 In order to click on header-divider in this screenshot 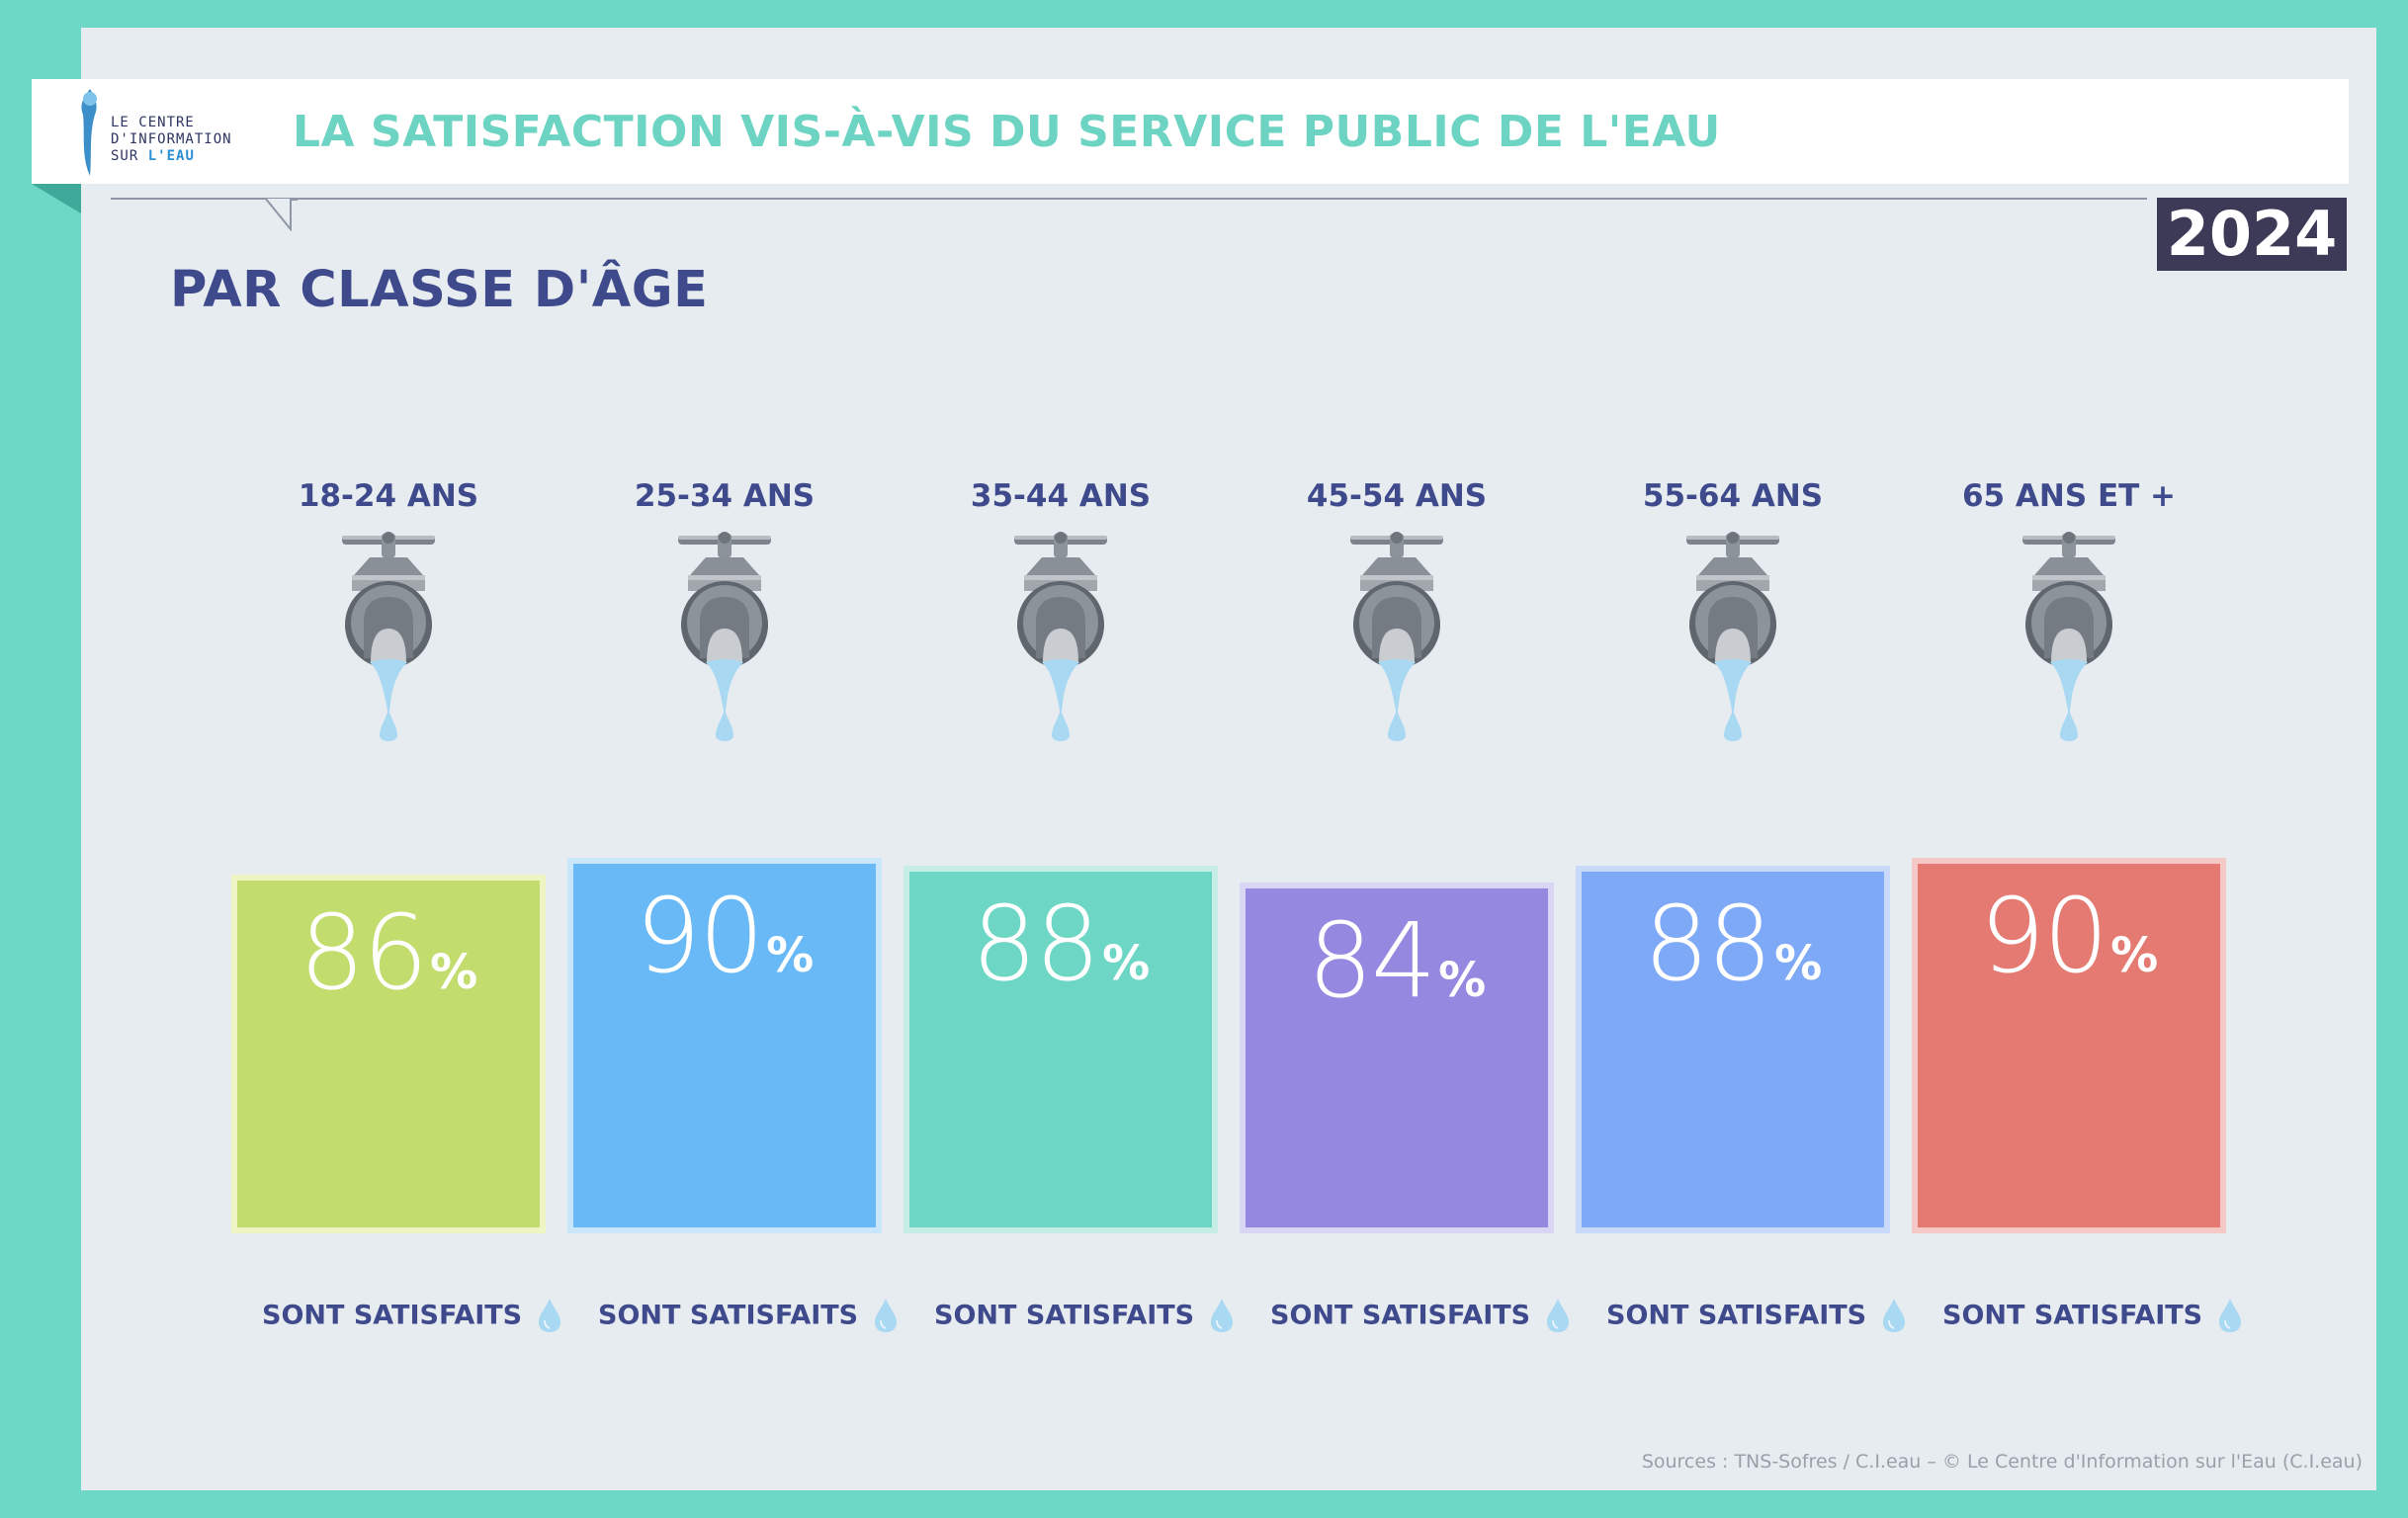, I will do `click(1129, 199)`.